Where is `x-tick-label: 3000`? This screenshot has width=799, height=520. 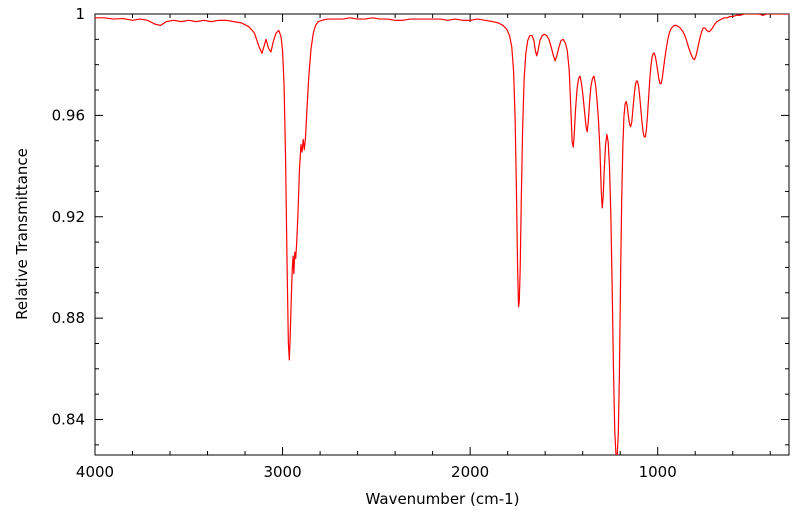
x-tick-label: 3000 is located at coordinates (282, 472).